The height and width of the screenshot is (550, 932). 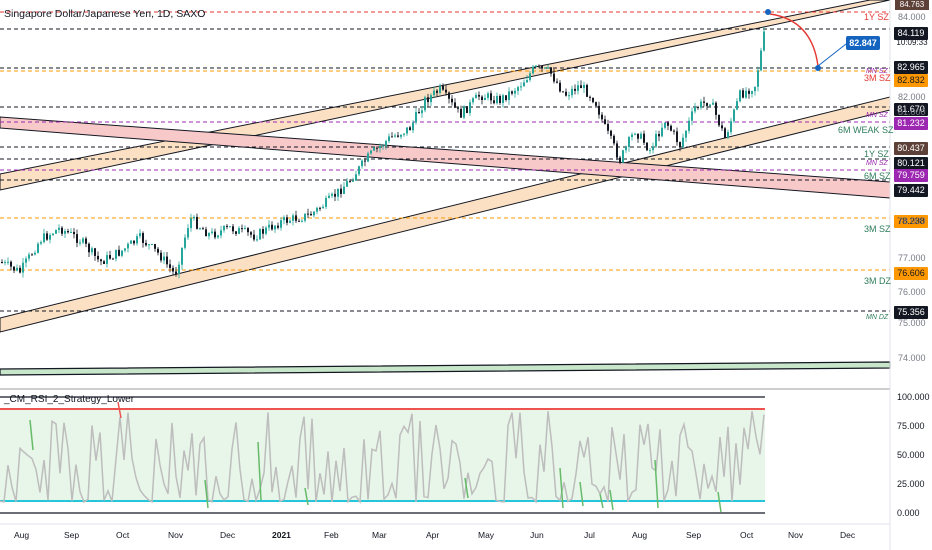 What do you see at coordinates (877, 281) in the screenshot?
I see `zone-label: 3M DZ` at bounding box center [877, 281].